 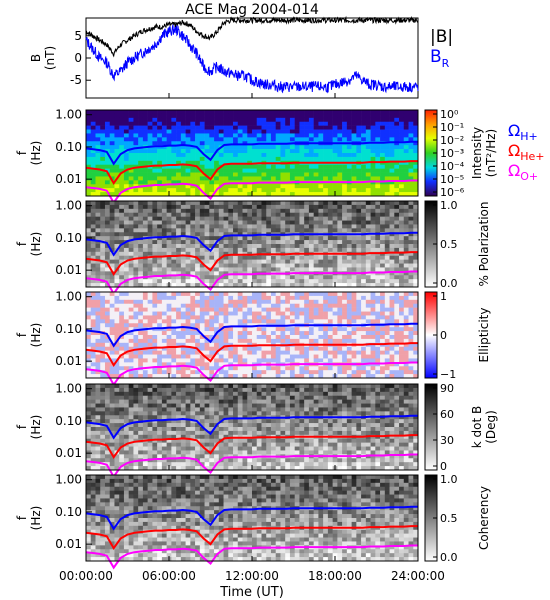 What do you see at coordinates (452, 166) in the screenshot?
I see `intensity-colorbar-tick-label: 10⁻⁴` at bounding box center [452, 166].